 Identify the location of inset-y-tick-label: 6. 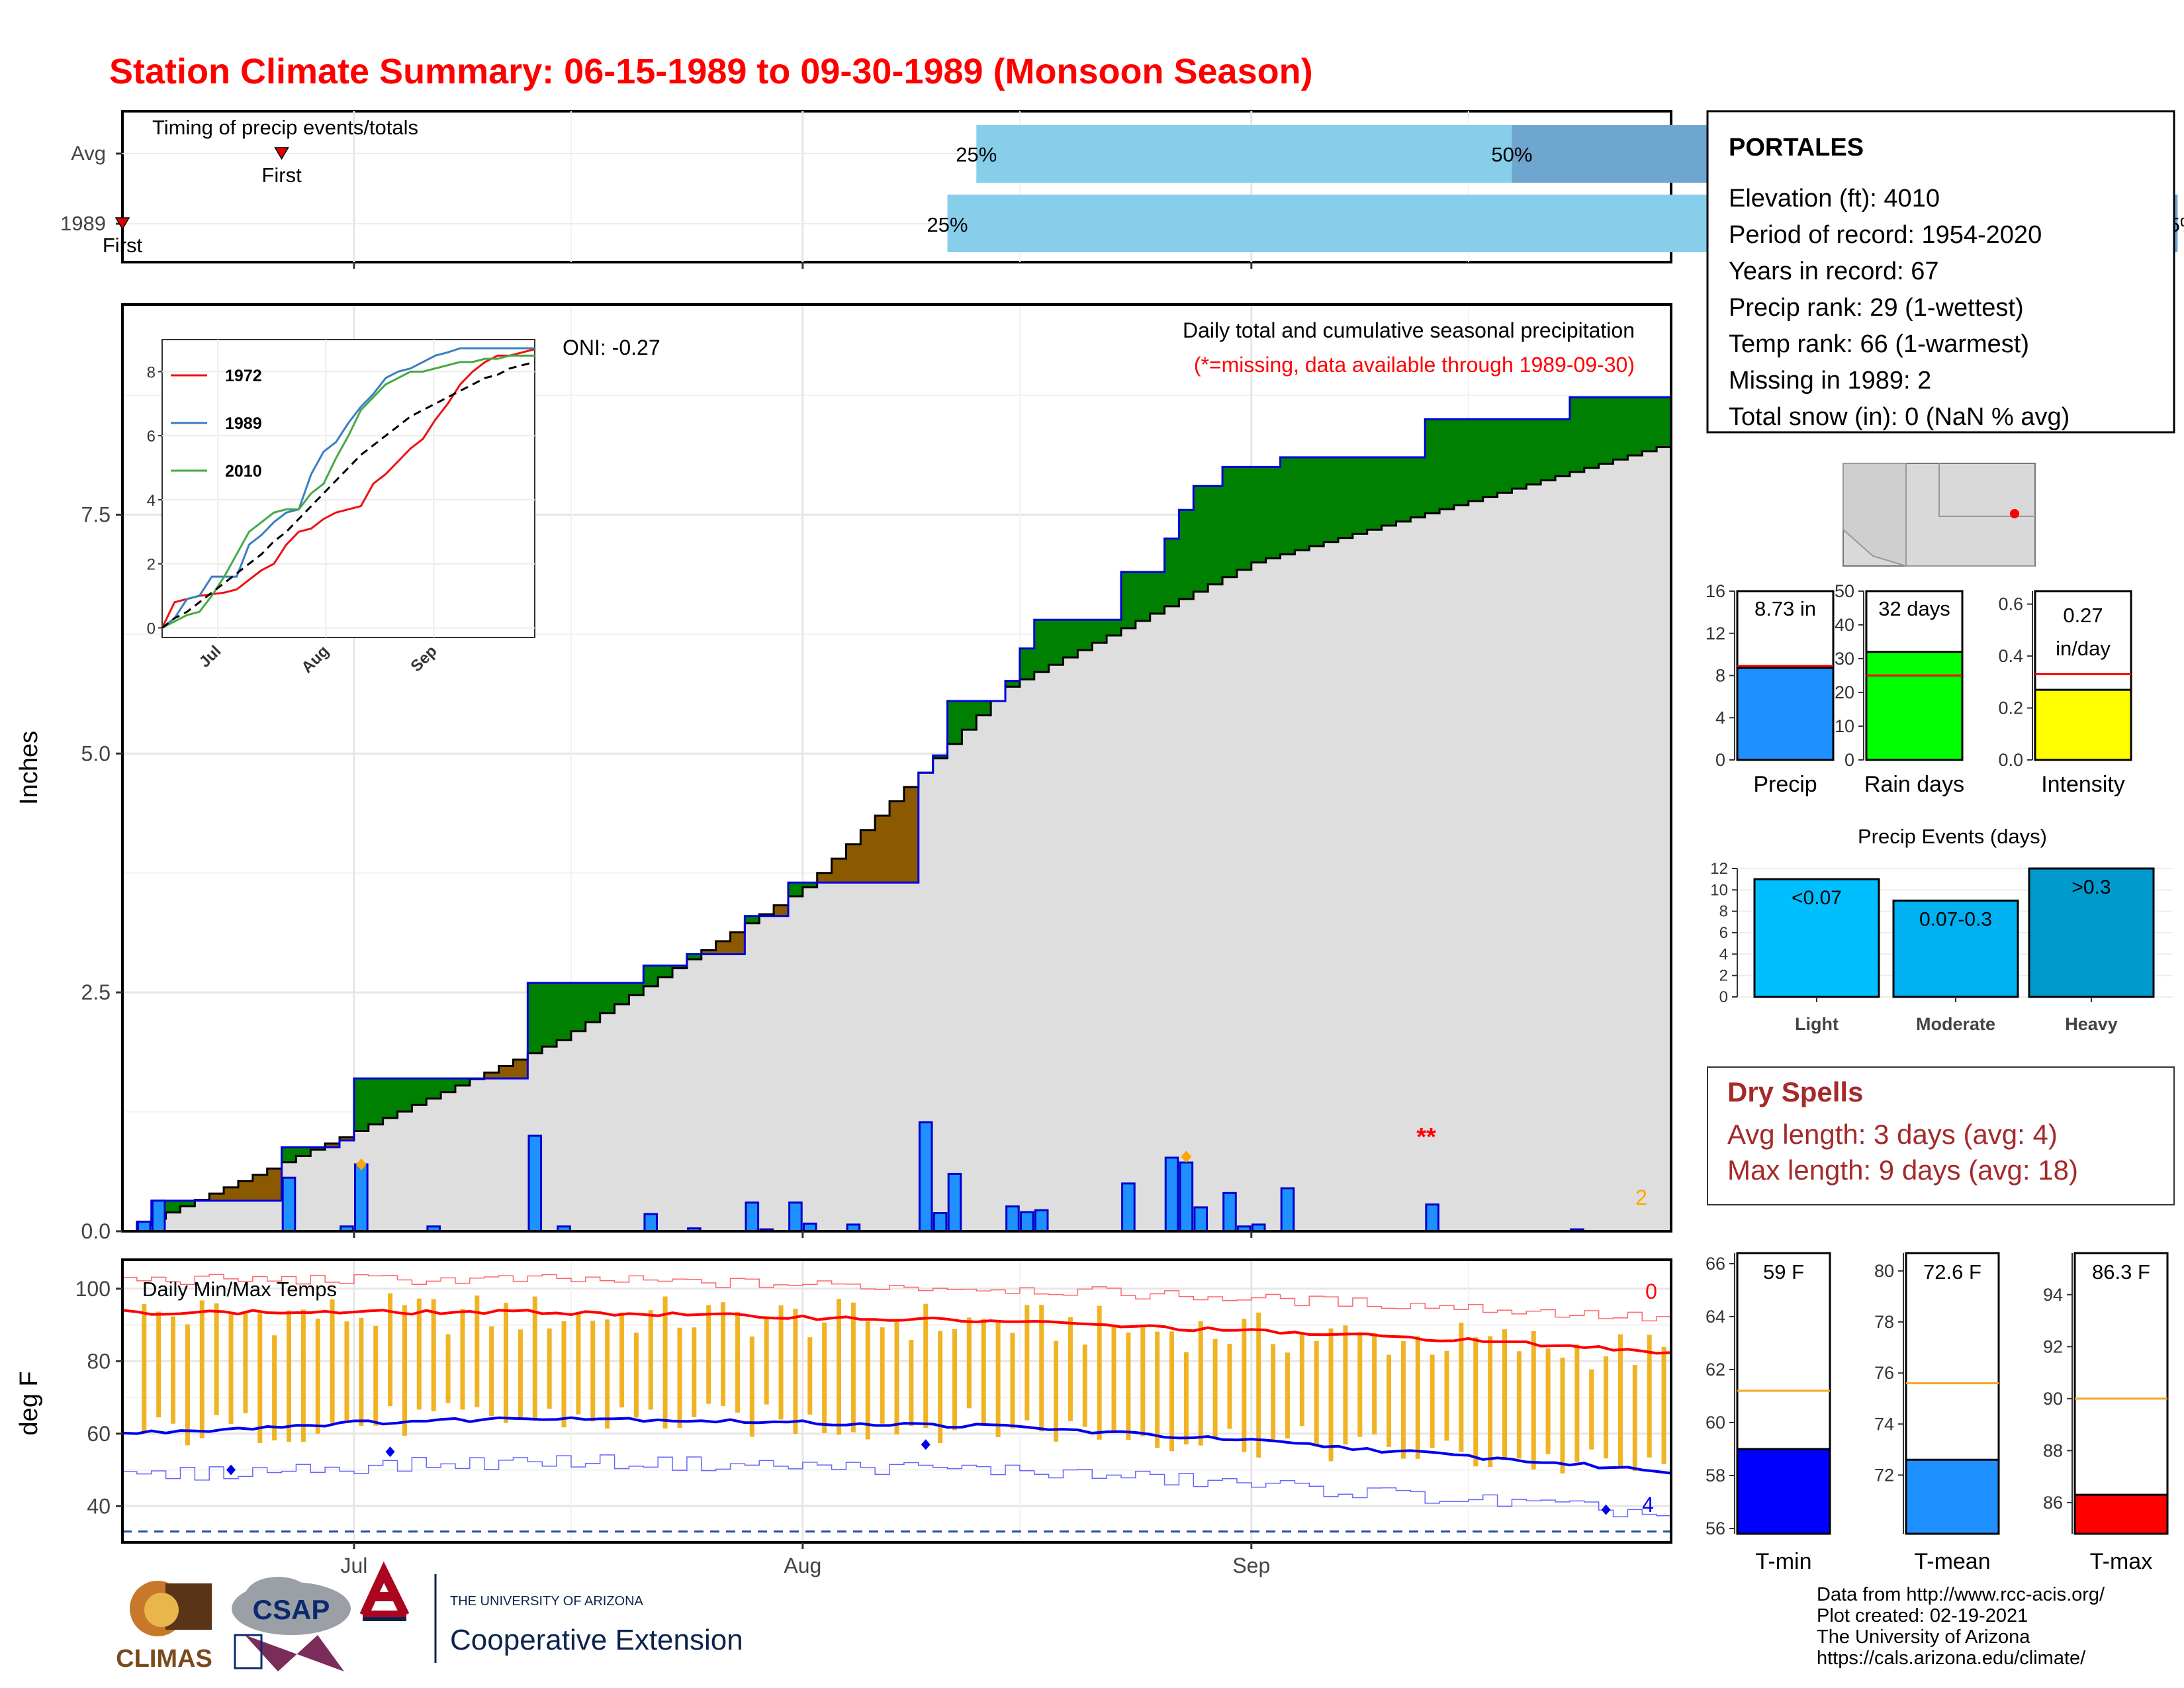
(151, 436).